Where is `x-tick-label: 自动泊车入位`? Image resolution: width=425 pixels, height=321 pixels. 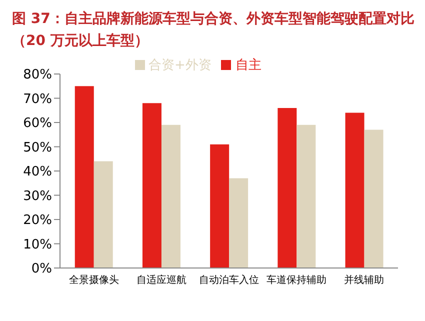
x-tick-label: 自动泊车入位 is located at coordinates (229, 280).